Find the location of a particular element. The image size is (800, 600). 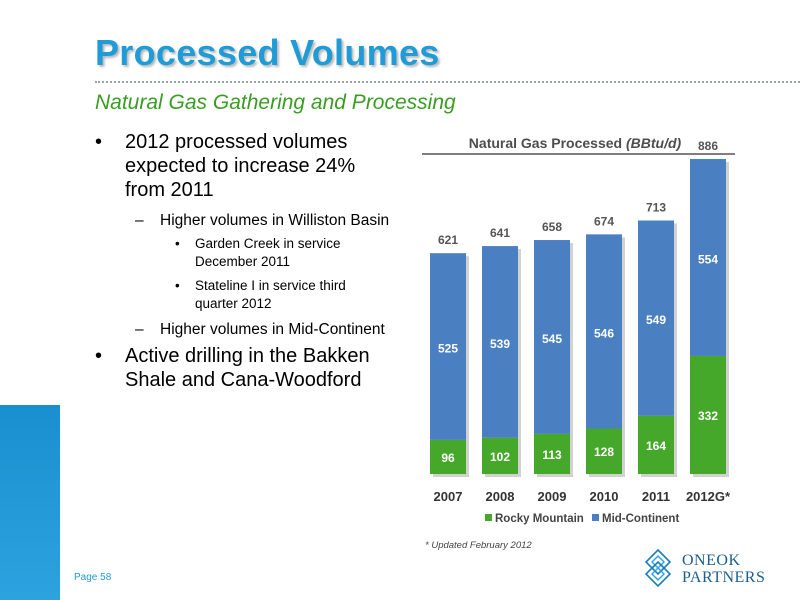

bullet-text: December 2011 is located at coordinates (243, 261).